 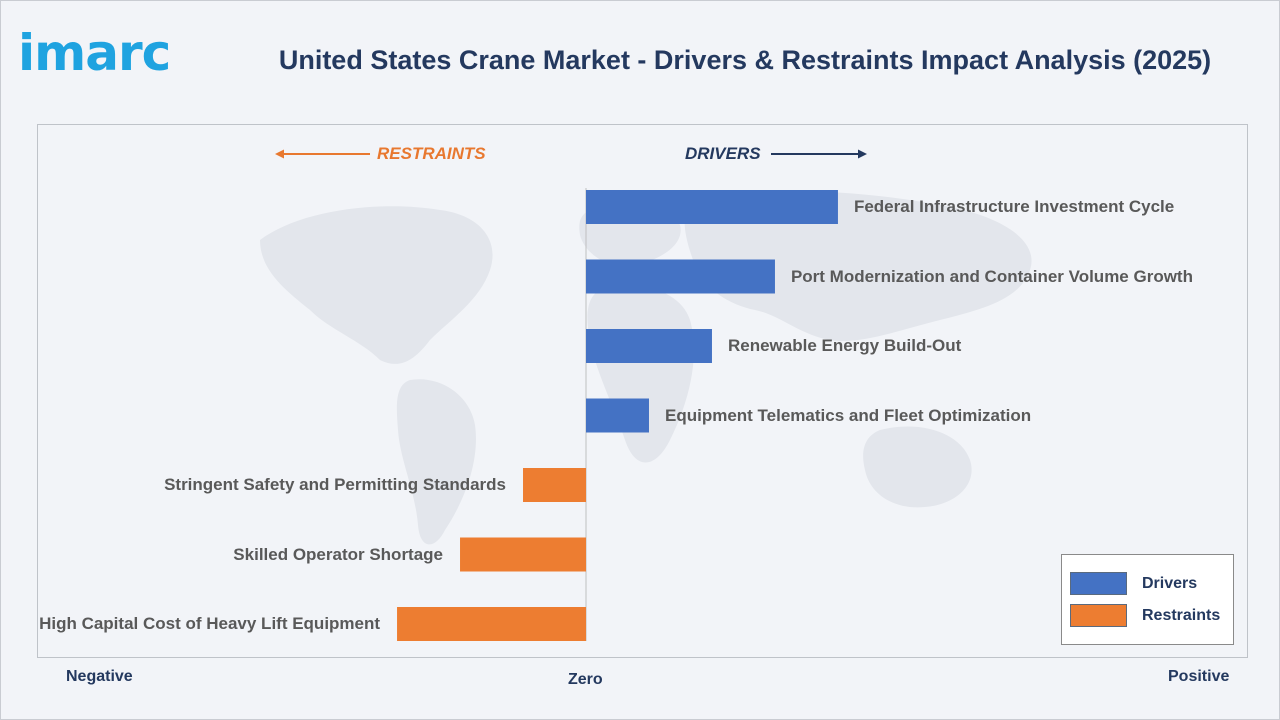 What do you see at coordinates (723, 153) in the screenshot?
I see `drivers-direction-label: DRIVERS` at bounding box center [723, 153].